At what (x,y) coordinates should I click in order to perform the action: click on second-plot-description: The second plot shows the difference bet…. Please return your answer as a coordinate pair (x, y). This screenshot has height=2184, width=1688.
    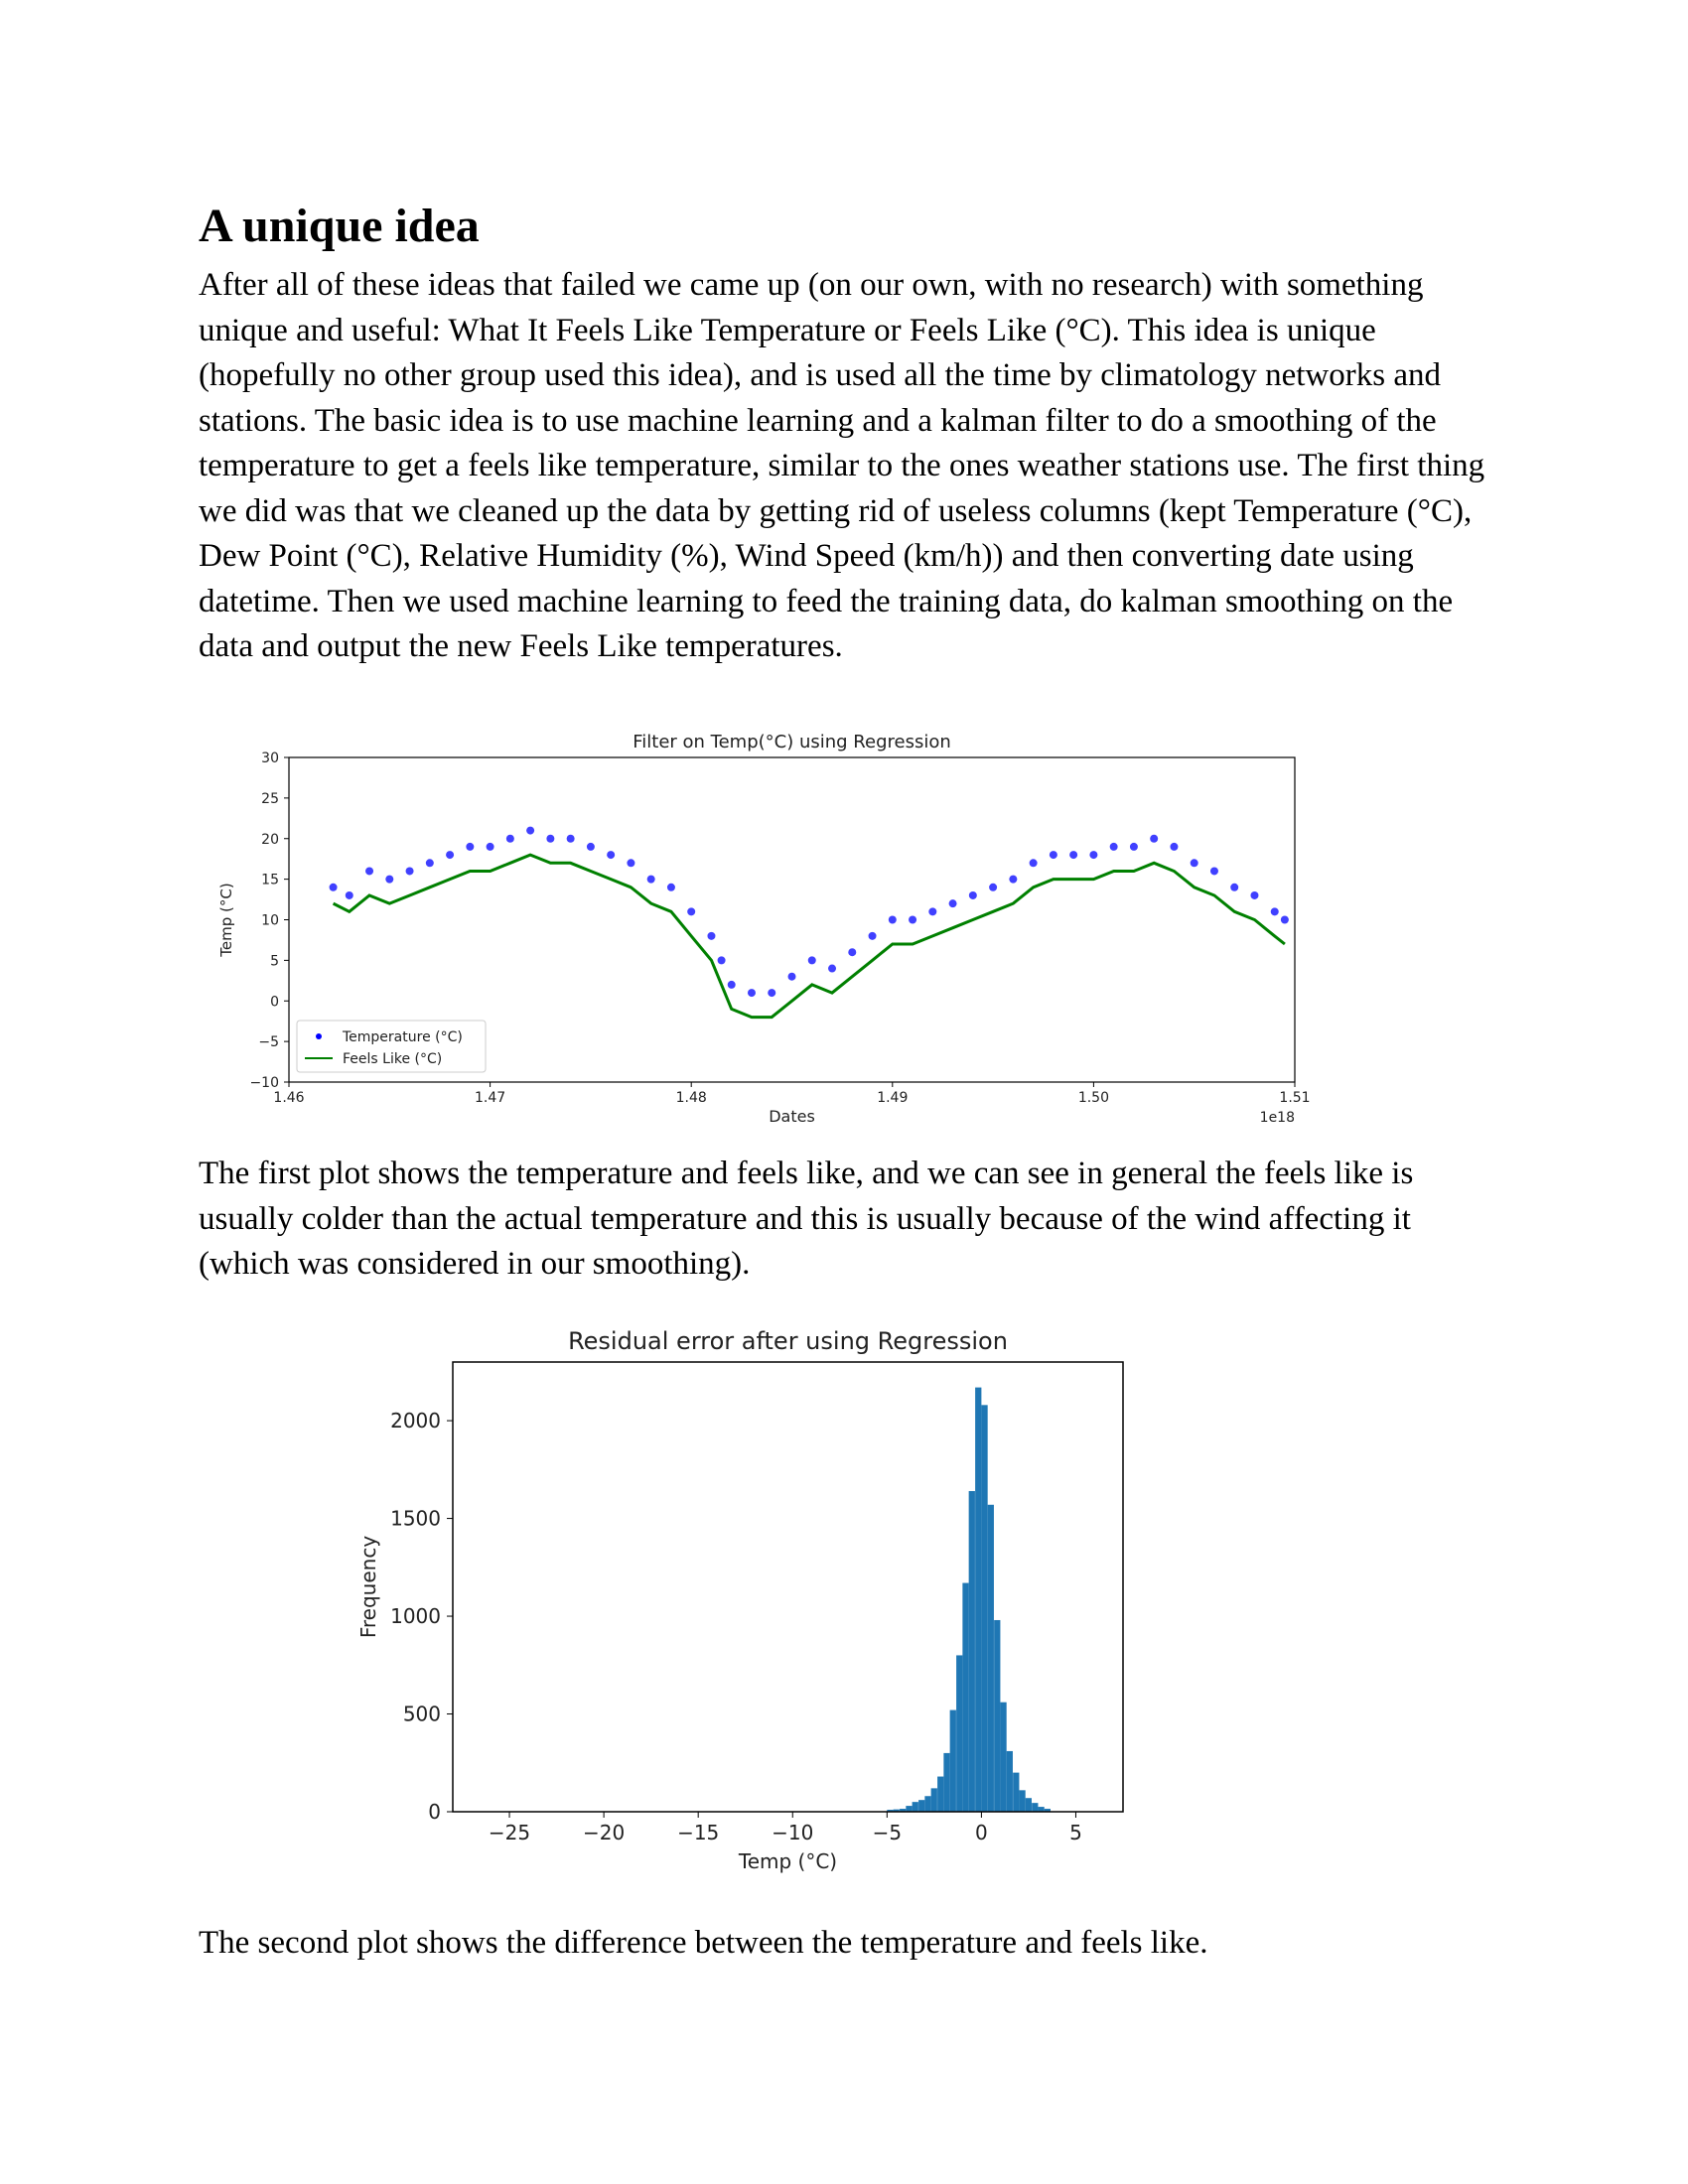
    Looking at the image, I should click on (703, 1943).